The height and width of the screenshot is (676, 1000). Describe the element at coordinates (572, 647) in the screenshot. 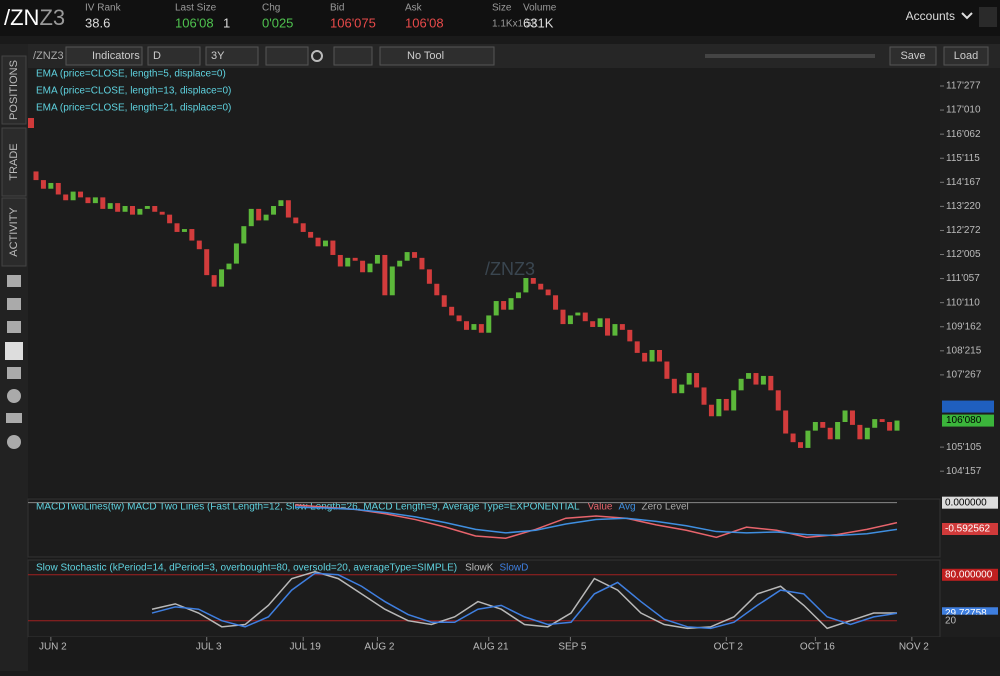

I see `x-tick-label: SEP 5` at that location.